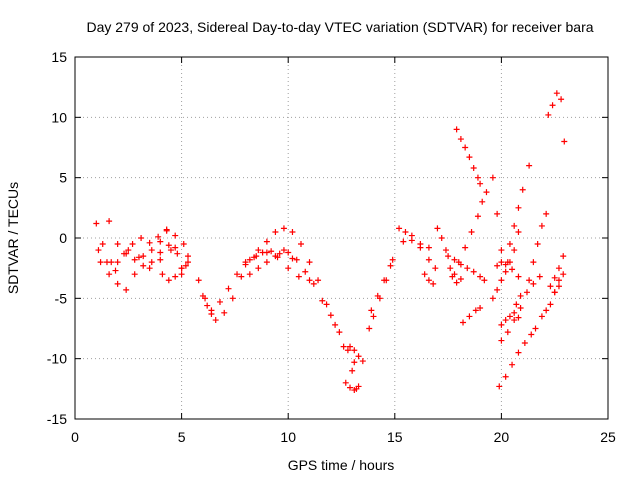 The height and width of the screenshot is (480, 640). What do you see at coordinates (61, 298) in the screenshot?
I see `y-tick-label: -5` at bounding box center [61, 298].